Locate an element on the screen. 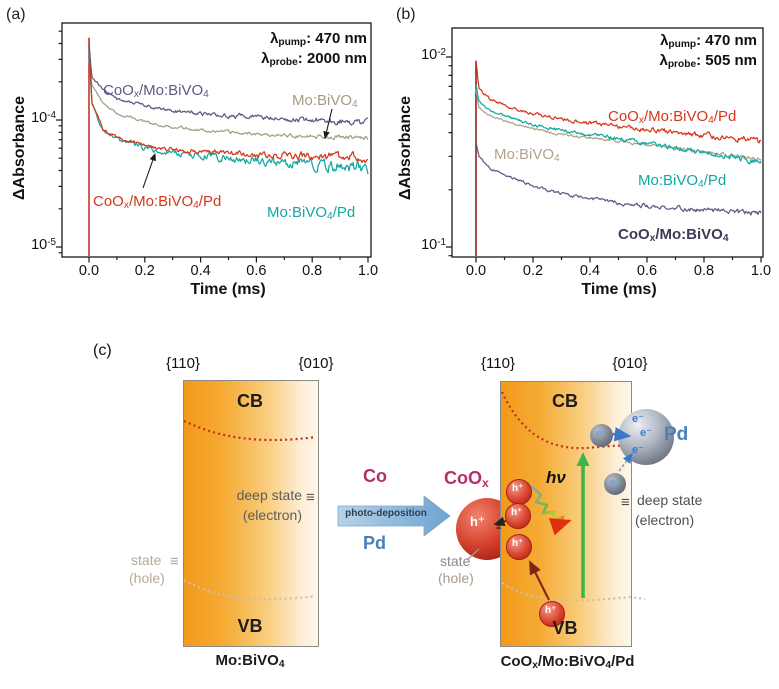 Image resolution: width=779 pixels, height=689 pixels. deep-state-carrier-left: (electron) is located at coordinates (272, 515).